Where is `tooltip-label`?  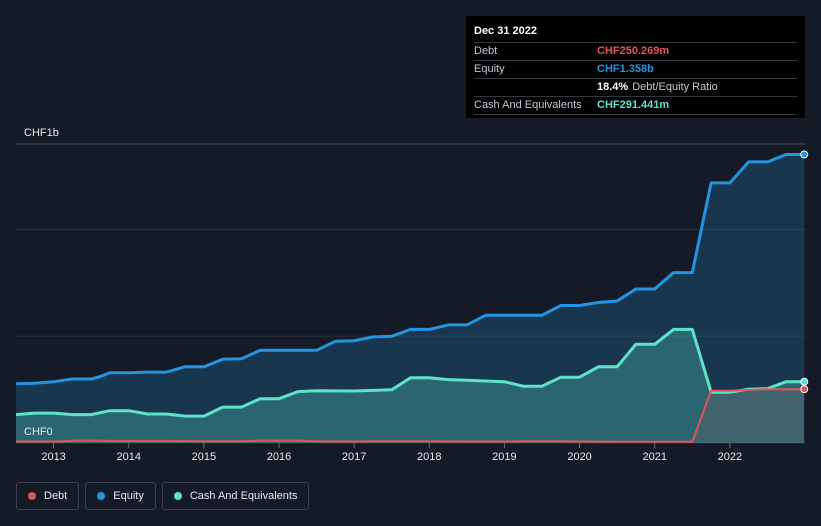
tooltip-label is located at coordinates (535, 87).